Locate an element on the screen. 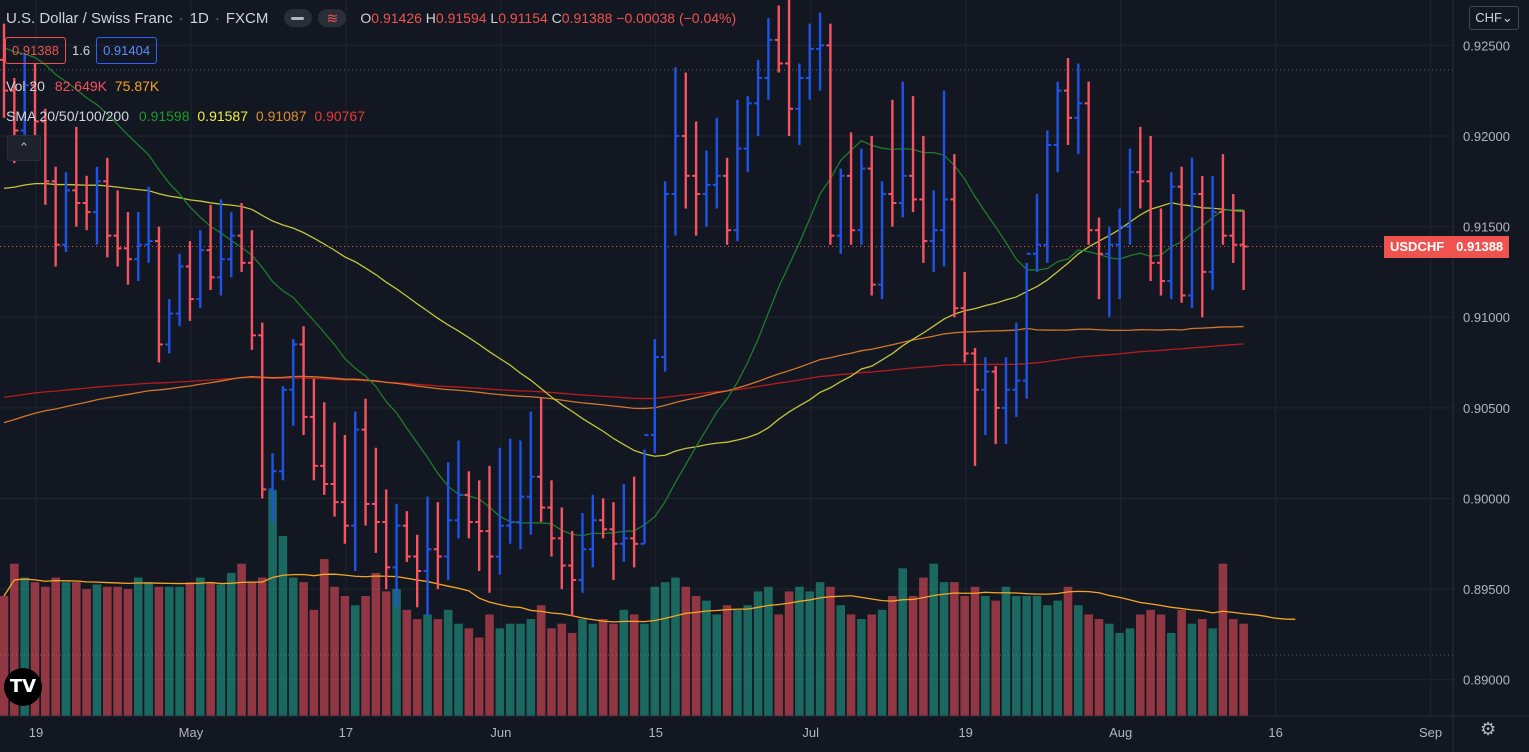  gear-icon: ⚙ is located at coordinates (1488, 729).